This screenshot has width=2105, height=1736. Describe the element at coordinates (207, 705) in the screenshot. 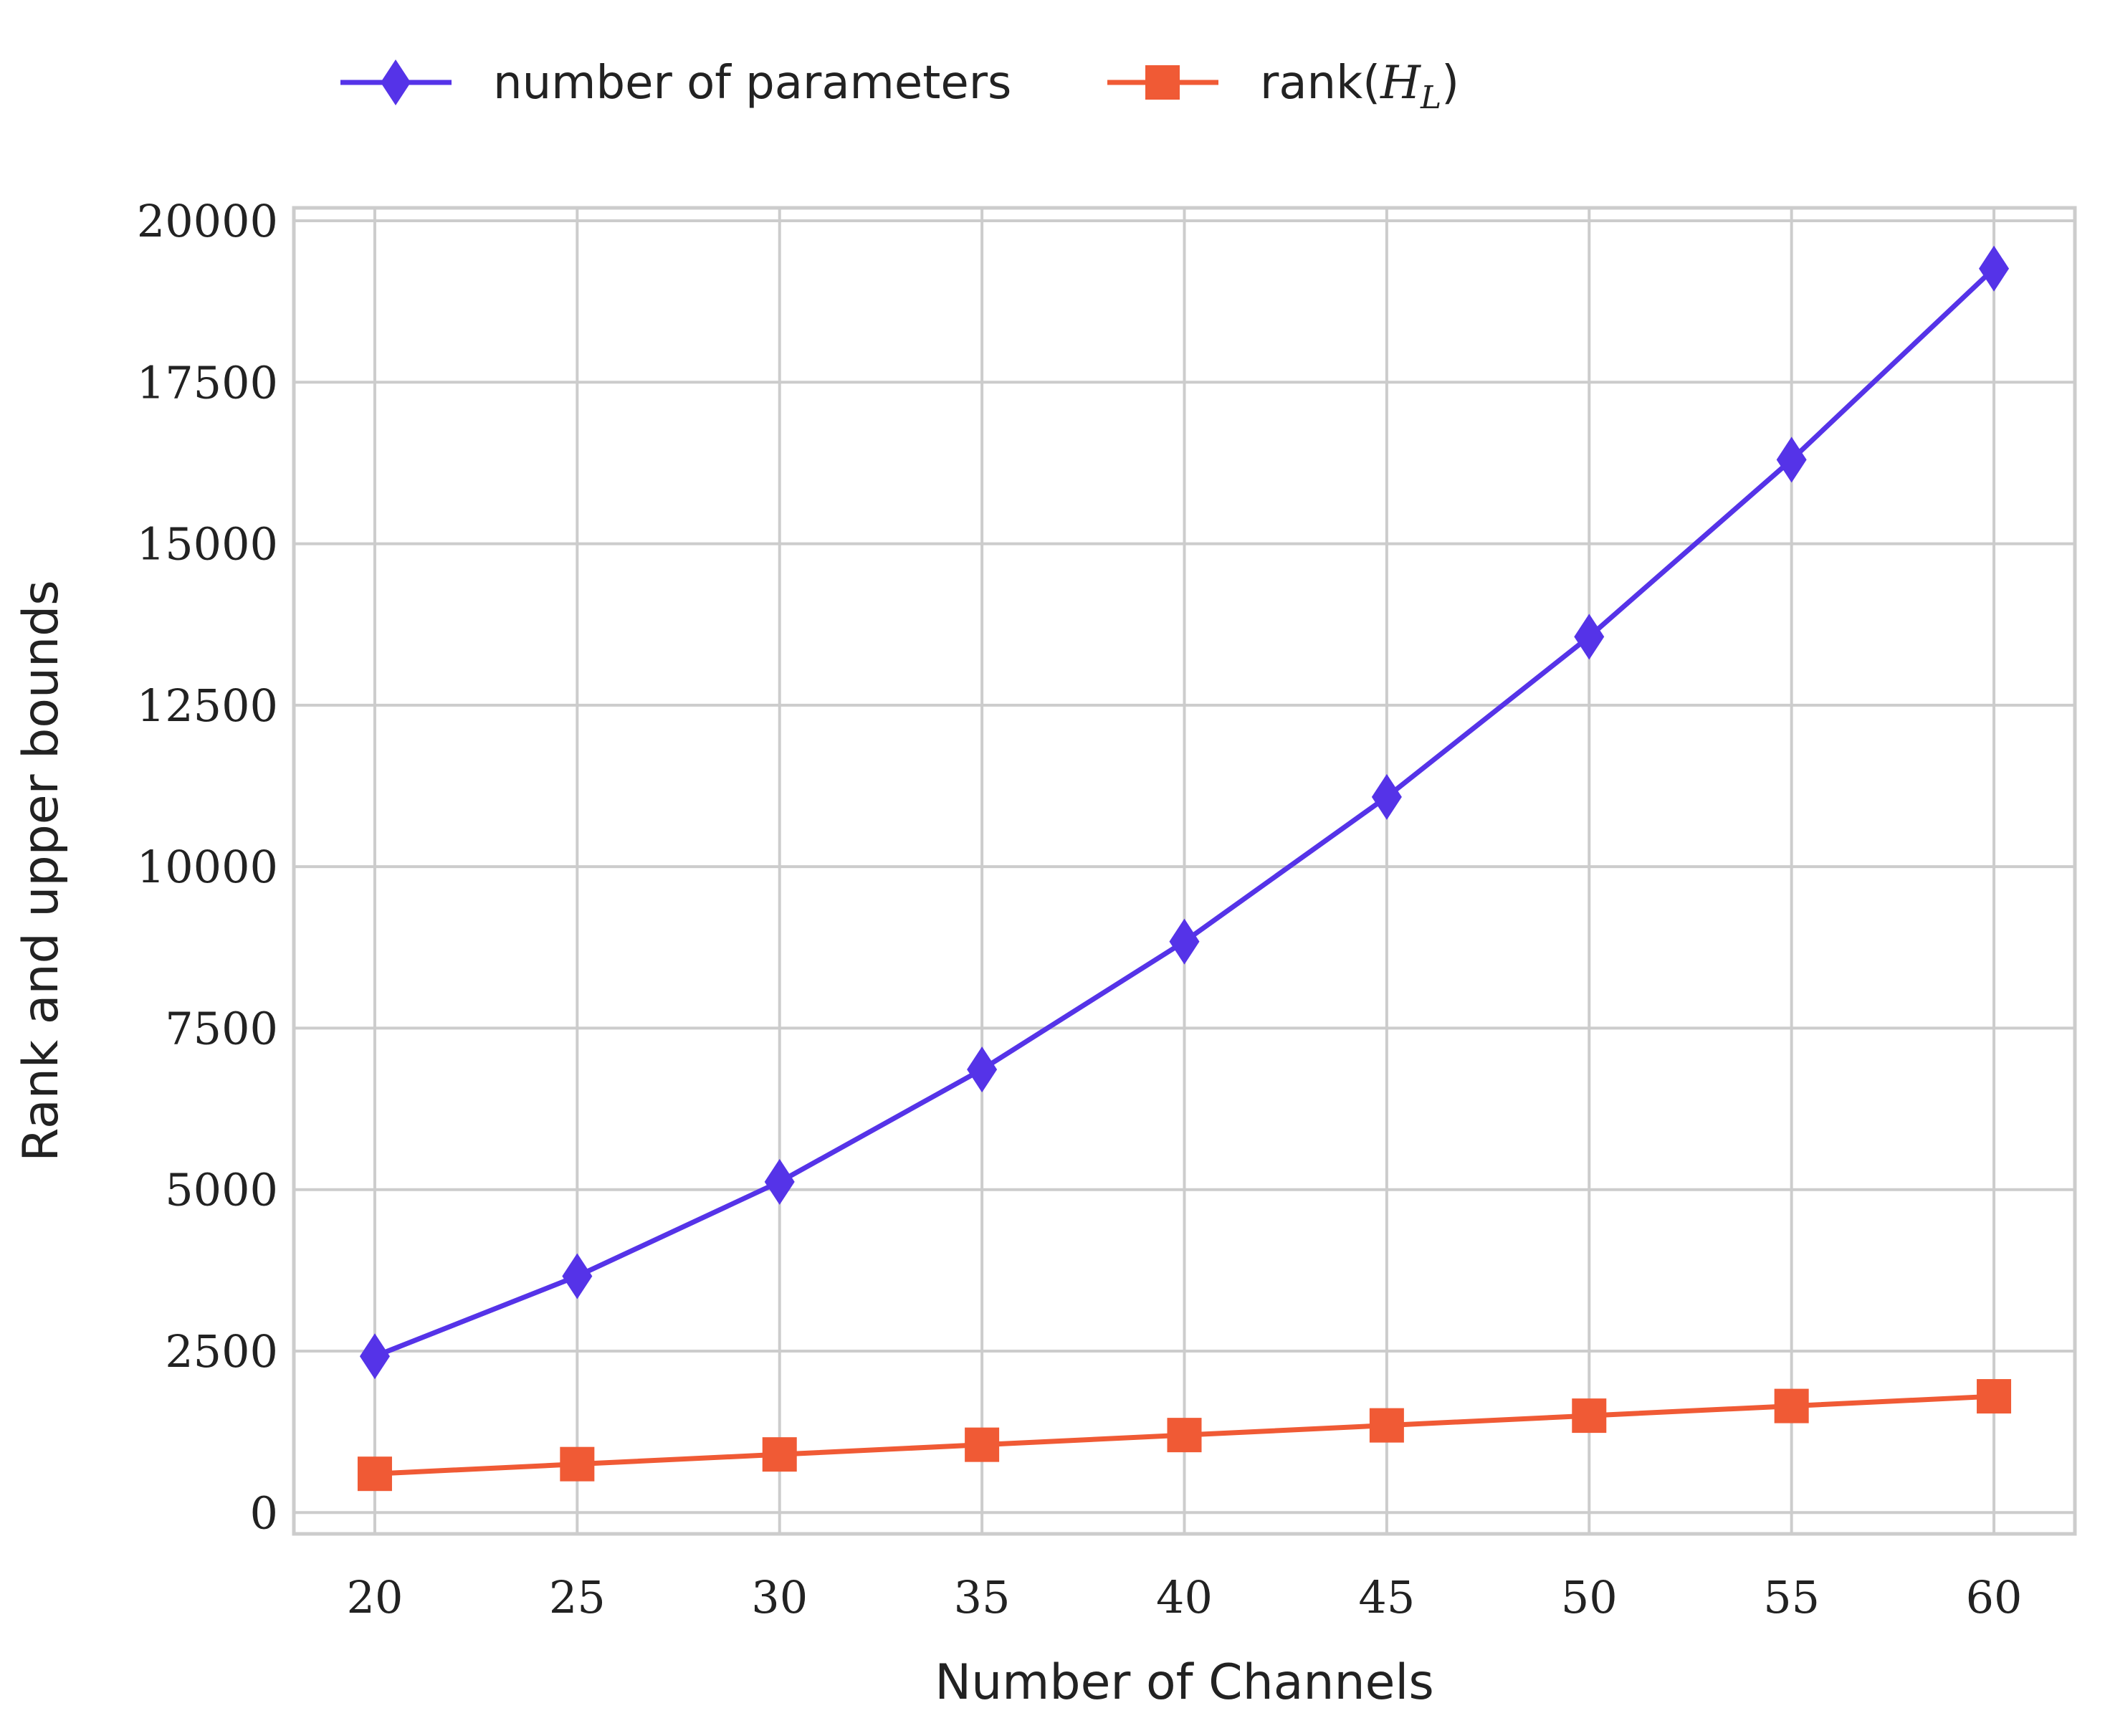

I see `y-tick-label: 12500` at that location.